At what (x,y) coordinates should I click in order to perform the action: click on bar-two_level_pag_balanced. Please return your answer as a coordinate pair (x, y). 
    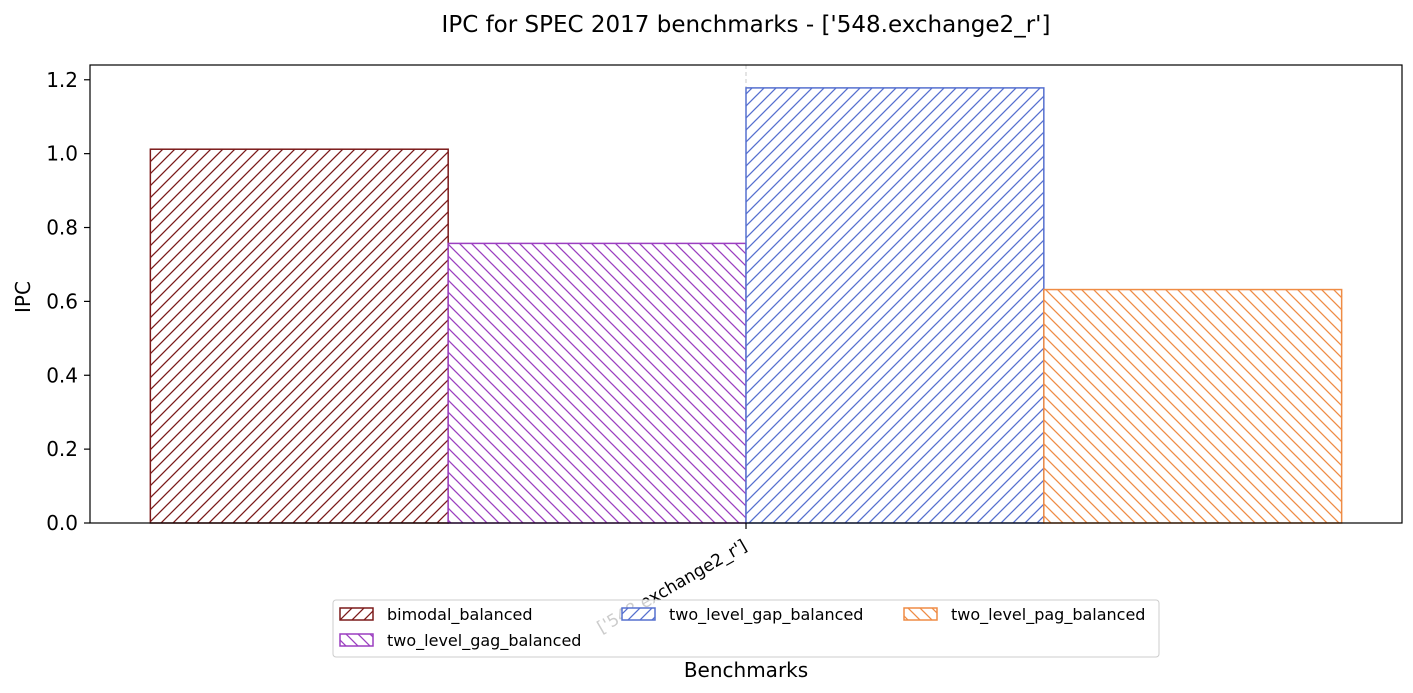
    Looking at the image, I should click on (1193, 406).